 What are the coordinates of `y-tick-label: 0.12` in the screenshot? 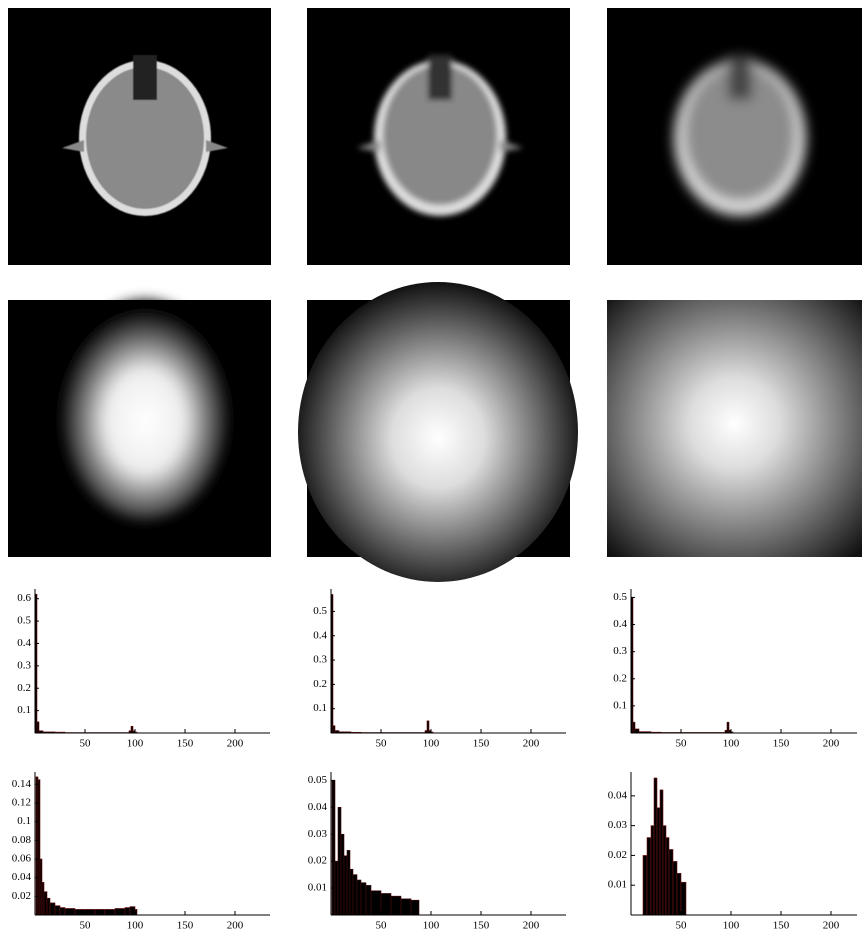 It's located at (21, 803).